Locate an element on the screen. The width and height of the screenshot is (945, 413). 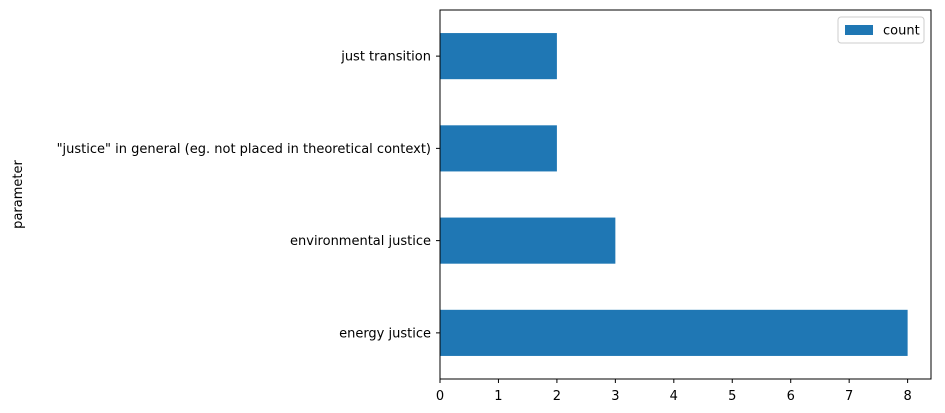
x-tick-label: 8 is located at coordinates (907, 396).